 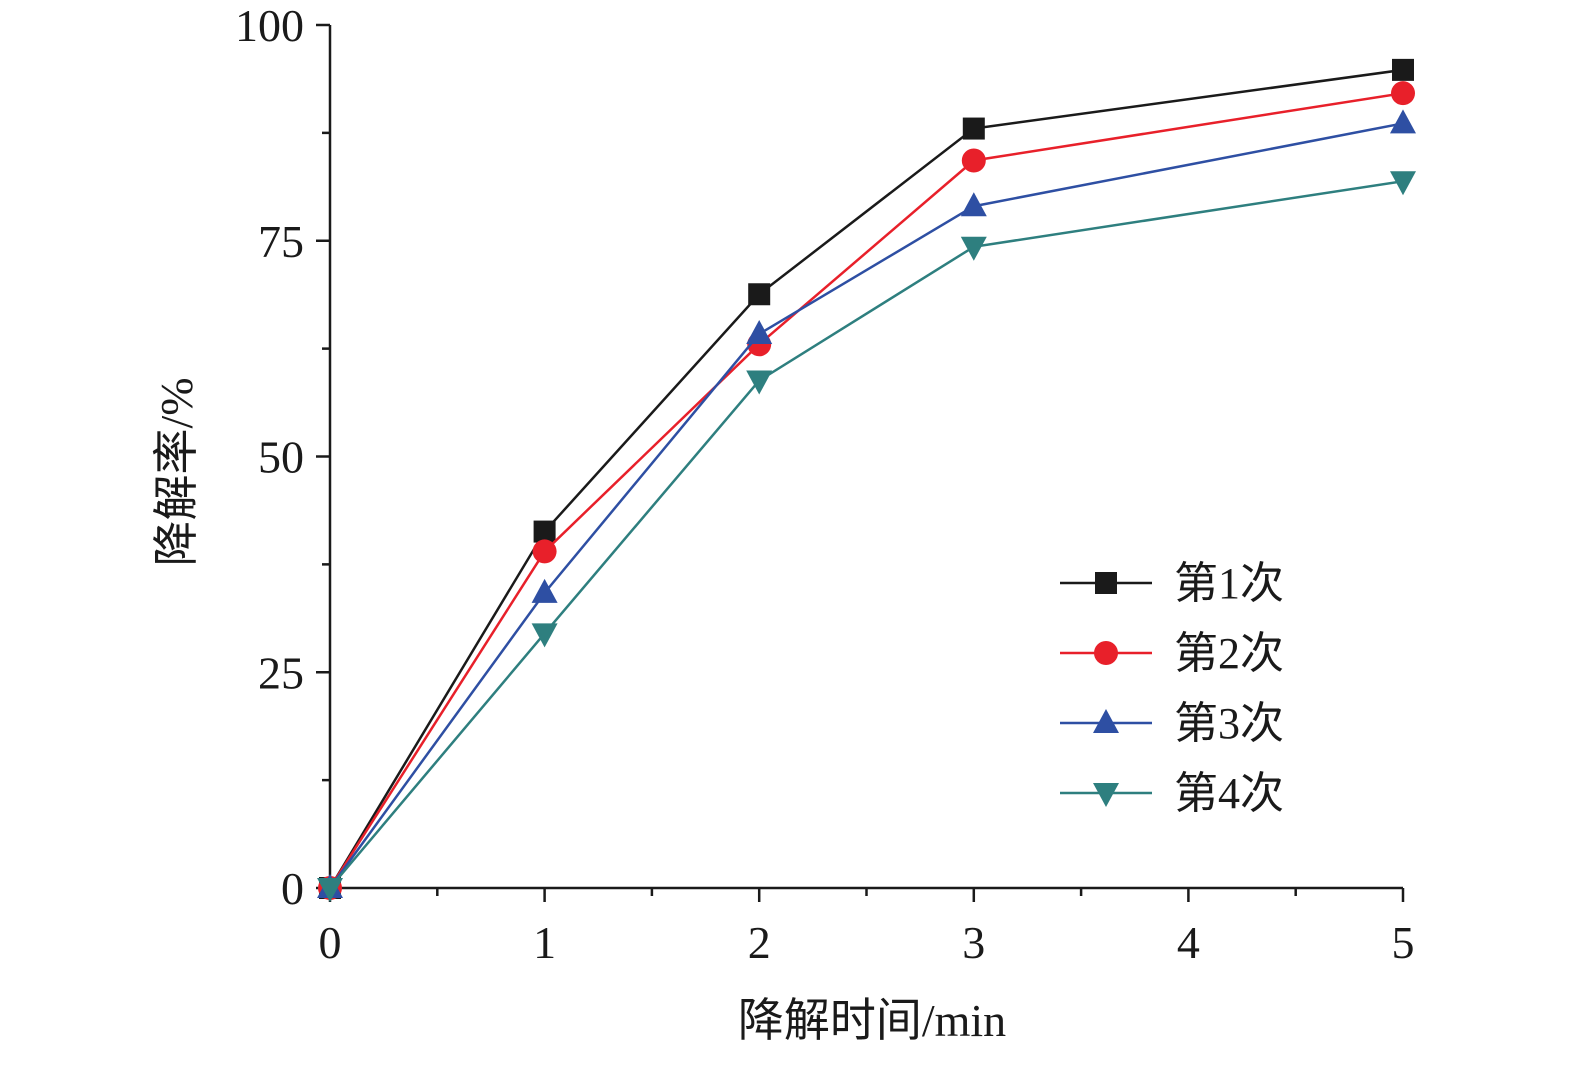 I want to click on y-tick-label: 25, so click(x=281, y=672).